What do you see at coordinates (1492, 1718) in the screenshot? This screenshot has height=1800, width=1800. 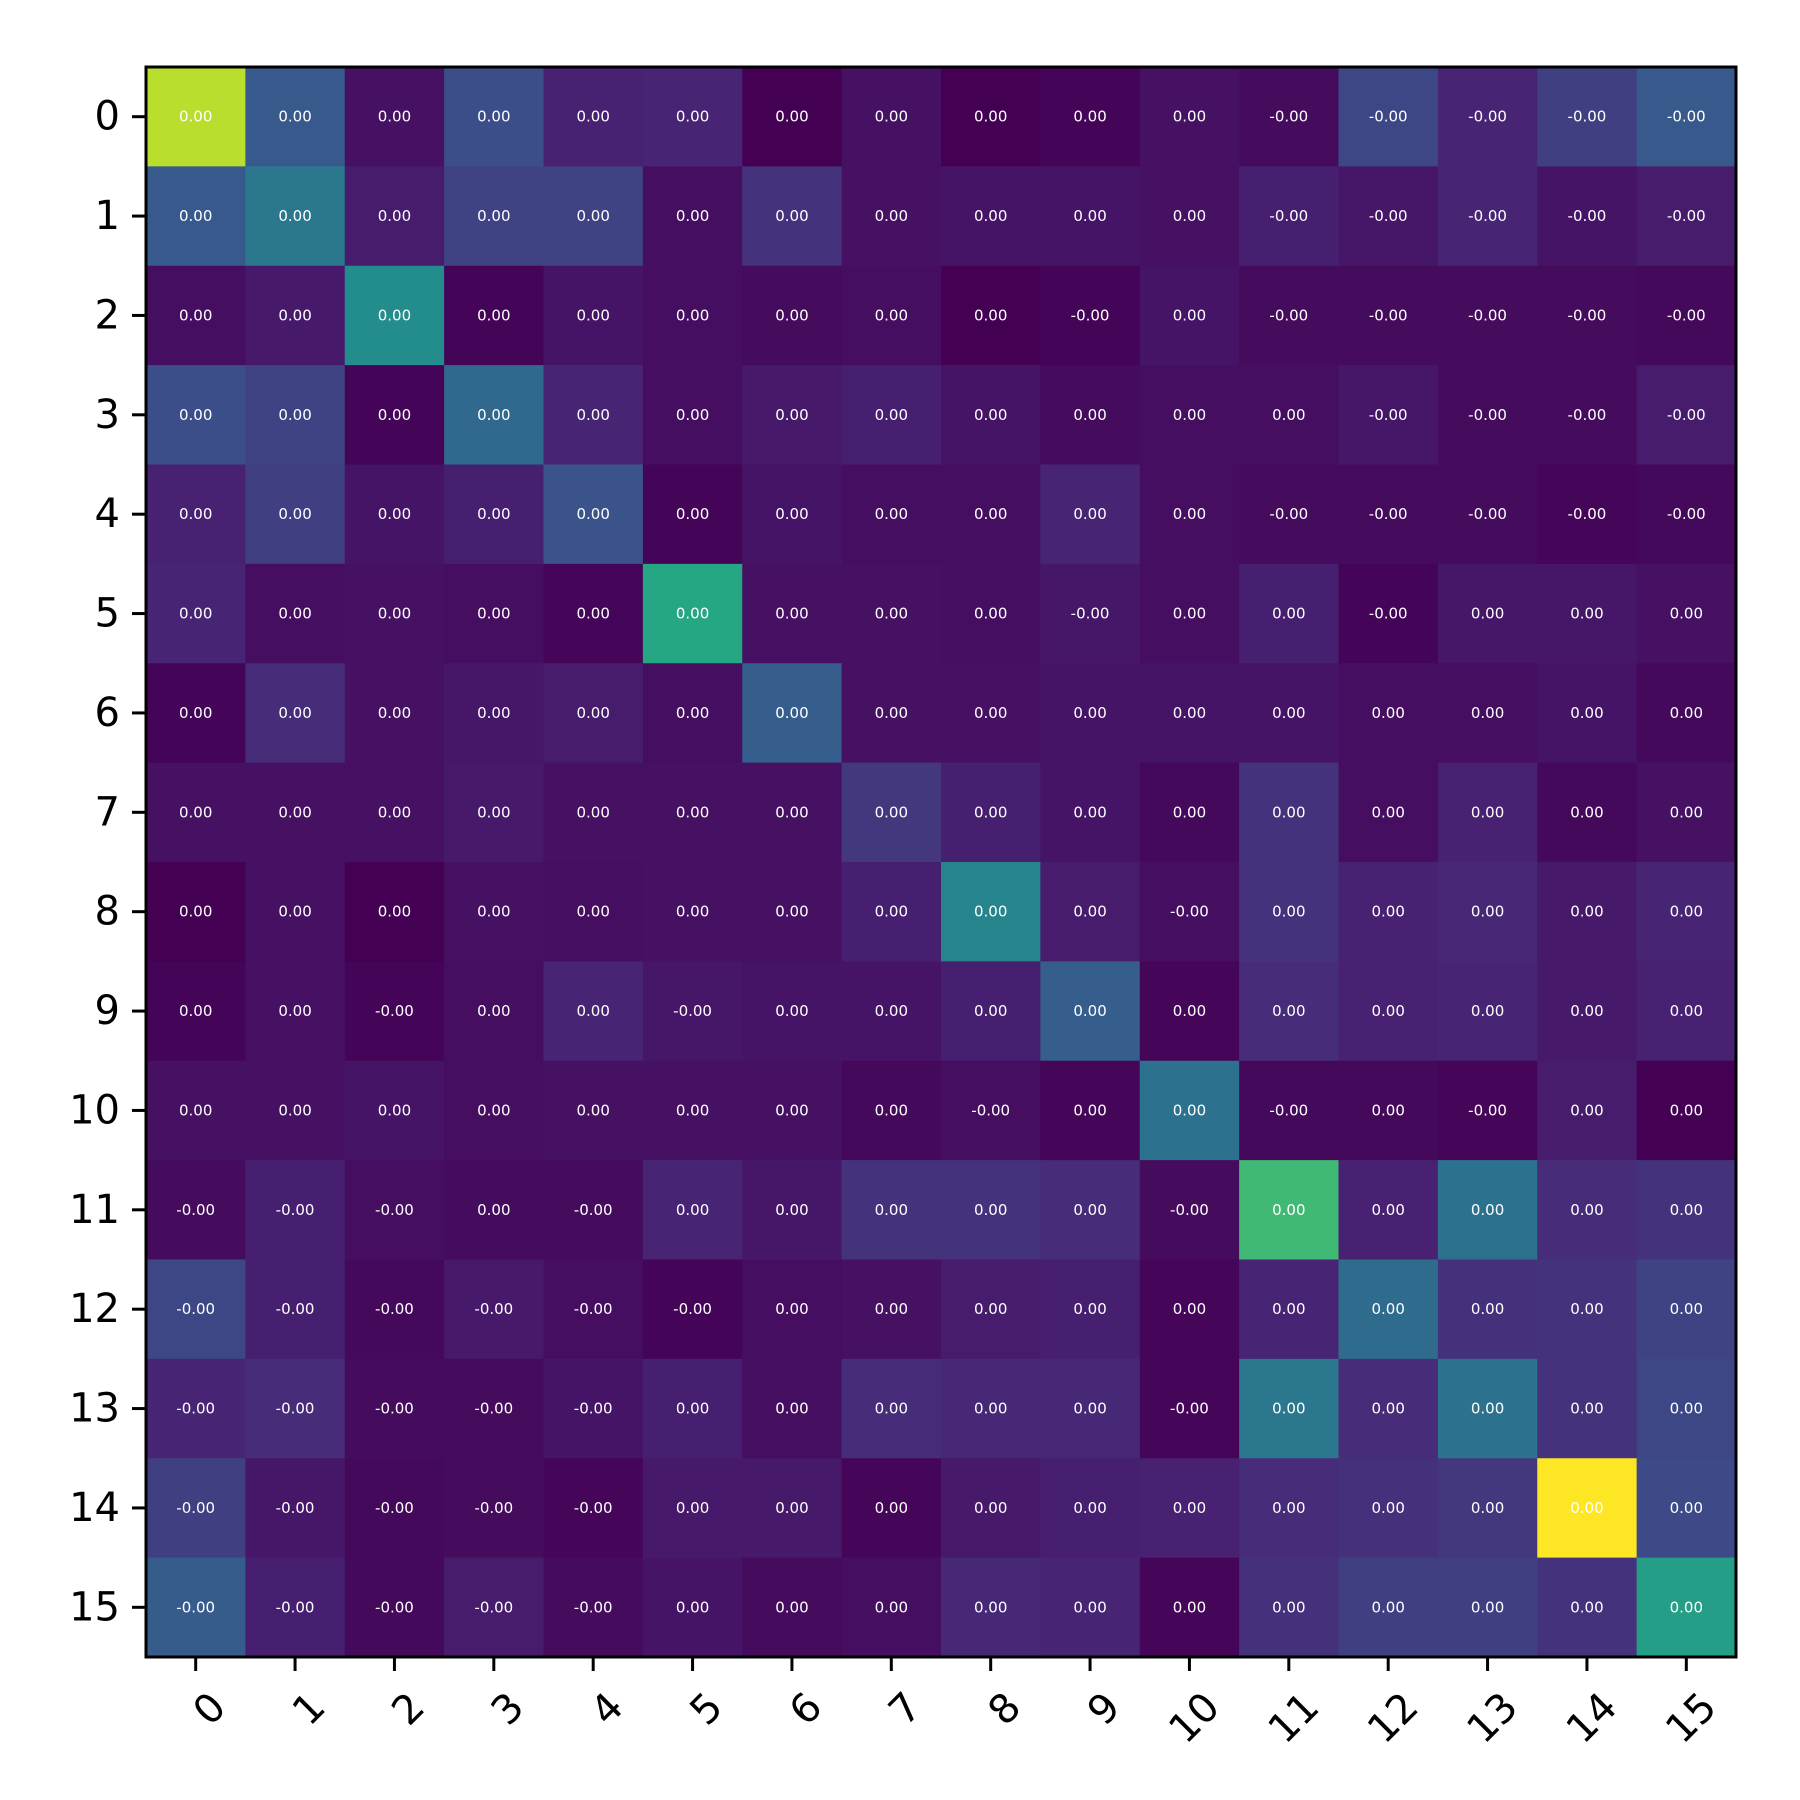 I see `x-tick-label: 13` at bounding box center [1492, 1718].